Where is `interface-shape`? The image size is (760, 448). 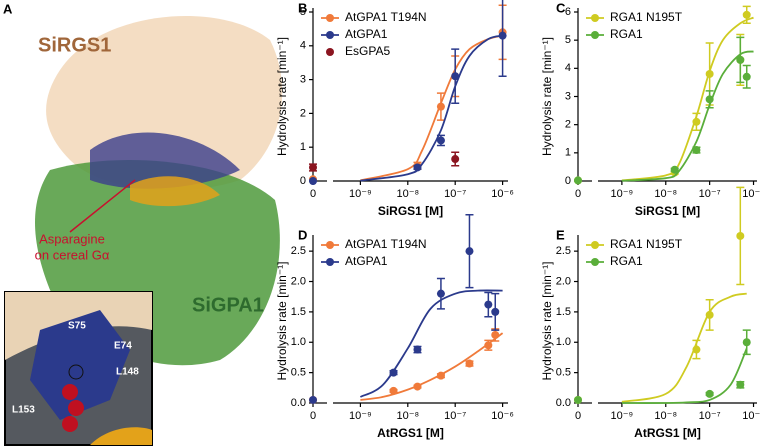
interface-shape is located at coordinates (165, 160).